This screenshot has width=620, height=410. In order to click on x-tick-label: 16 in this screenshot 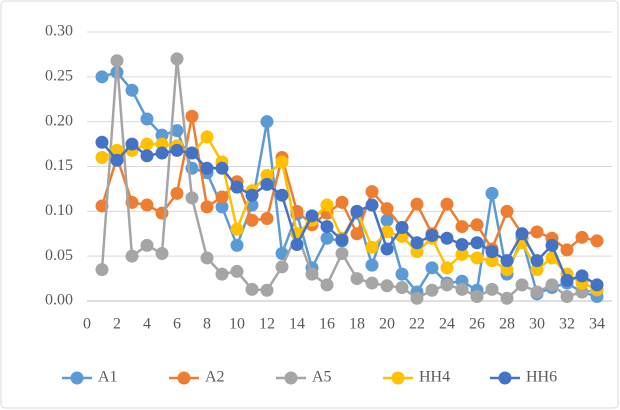, I will do `click(327, 324)`.